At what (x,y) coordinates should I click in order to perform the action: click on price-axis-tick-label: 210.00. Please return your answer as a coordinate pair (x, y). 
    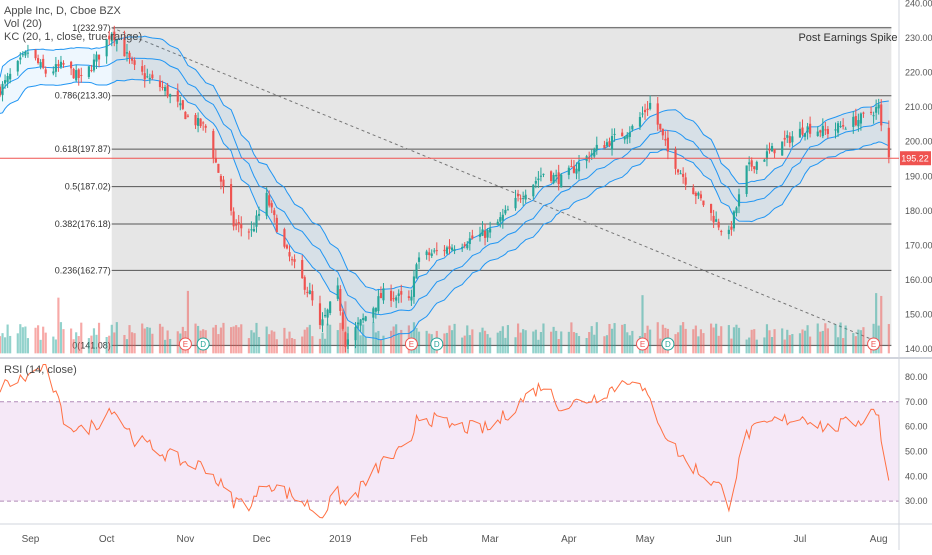
    Looking at the image, I should click on (918, 107).